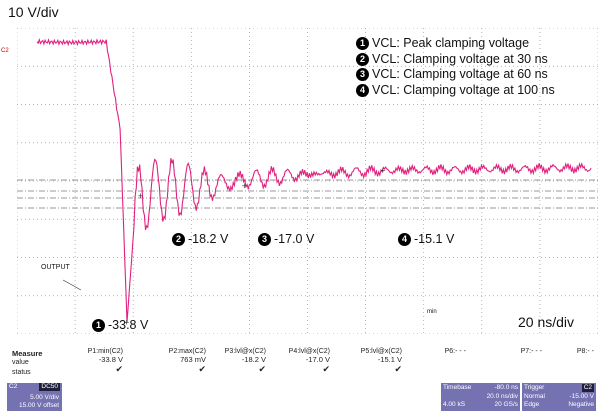 The height and width of the screenshot is (412, 598). Describe the element at coordinates (21, 372) in the screenshot. I see `measure-status-label: status` at that location.